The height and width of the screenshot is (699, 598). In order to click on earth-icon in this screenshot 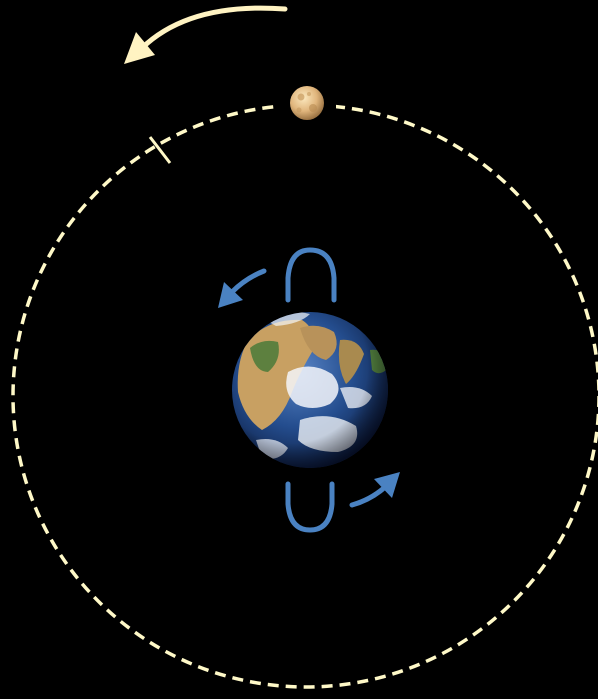, I will do `click(310, 390)`.